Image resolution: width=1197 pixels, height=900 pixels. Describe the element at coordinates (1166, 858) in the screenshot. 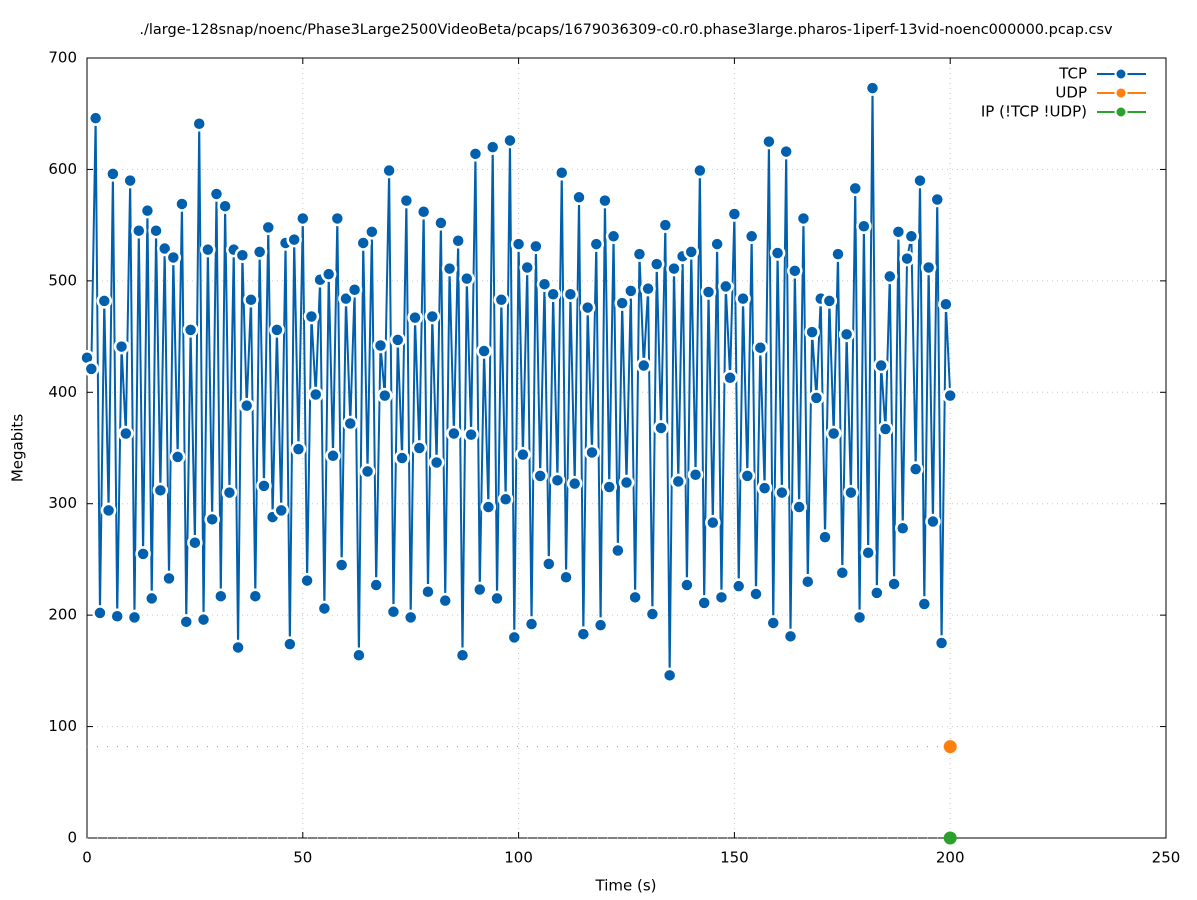

I see `x-tick-label: 250` at that location.